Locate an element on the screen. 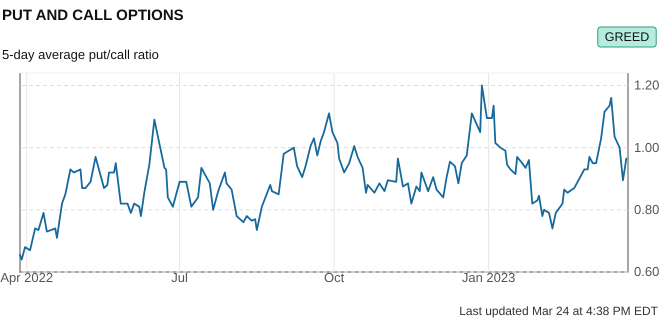 The image size is (664, 320). text: Last updated Mar 24 at 4:38 PM EDT is located at coordinates (559, 311).